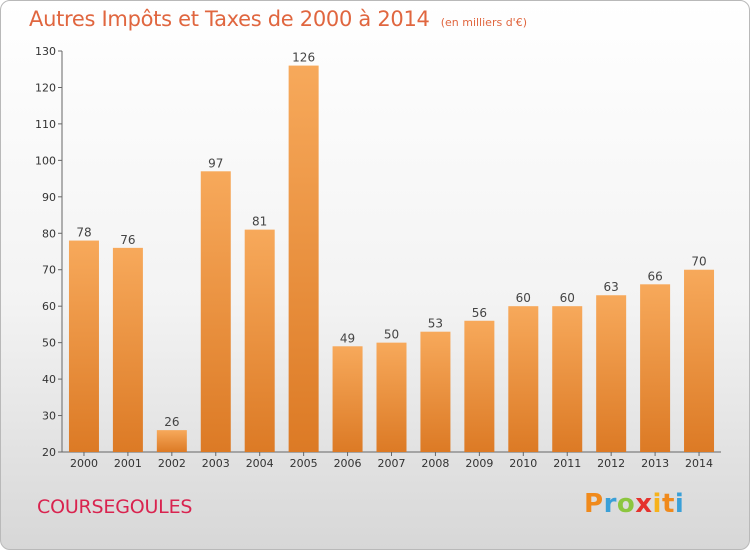 The width and height of the screenshot is (750, 550). Describe the element at coordinates (45, 124) in the screenshot. I see `y-tick-label: 110` at that location.